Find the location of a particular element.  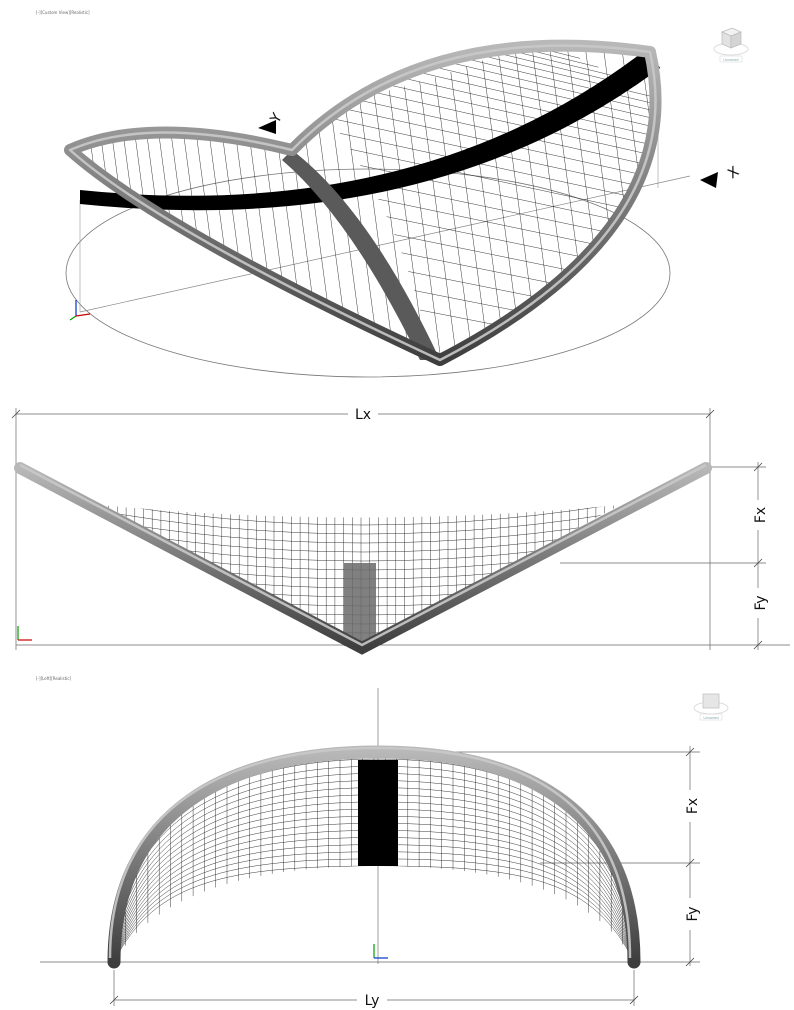

bottom-viewport-label: [-][Left][Realistic] is located at coordinates (54, 678).